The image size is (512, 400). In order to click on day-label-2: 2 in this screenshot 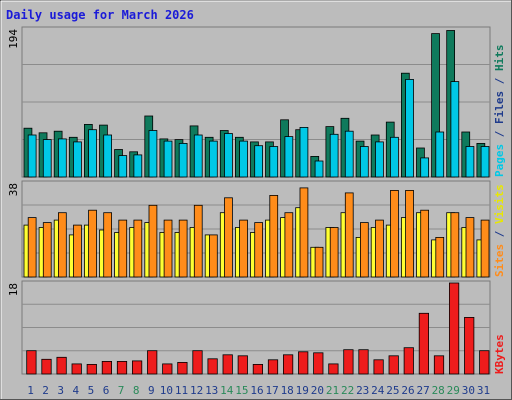, I will do `click(45, 390)`.